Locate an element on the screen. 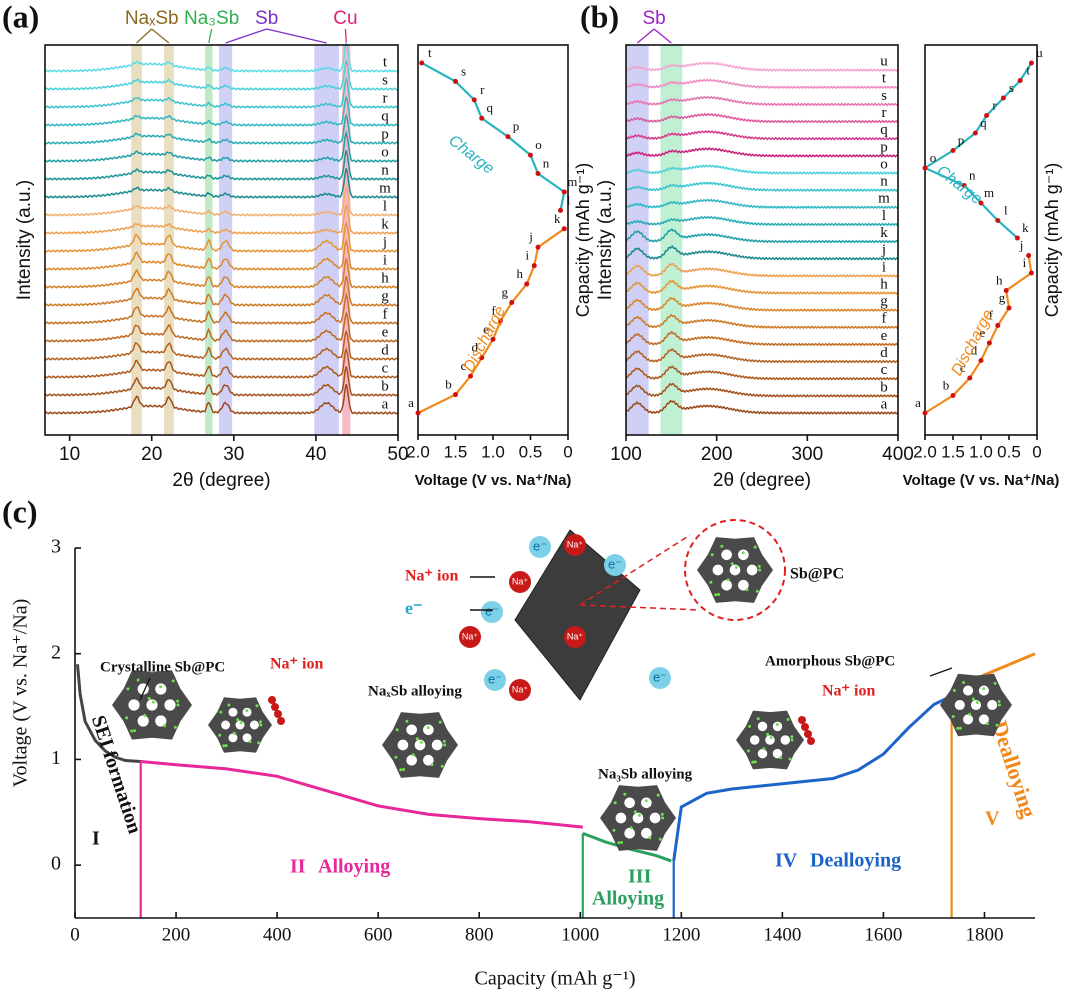  curve-label: k is located at coordinates (884, 233).